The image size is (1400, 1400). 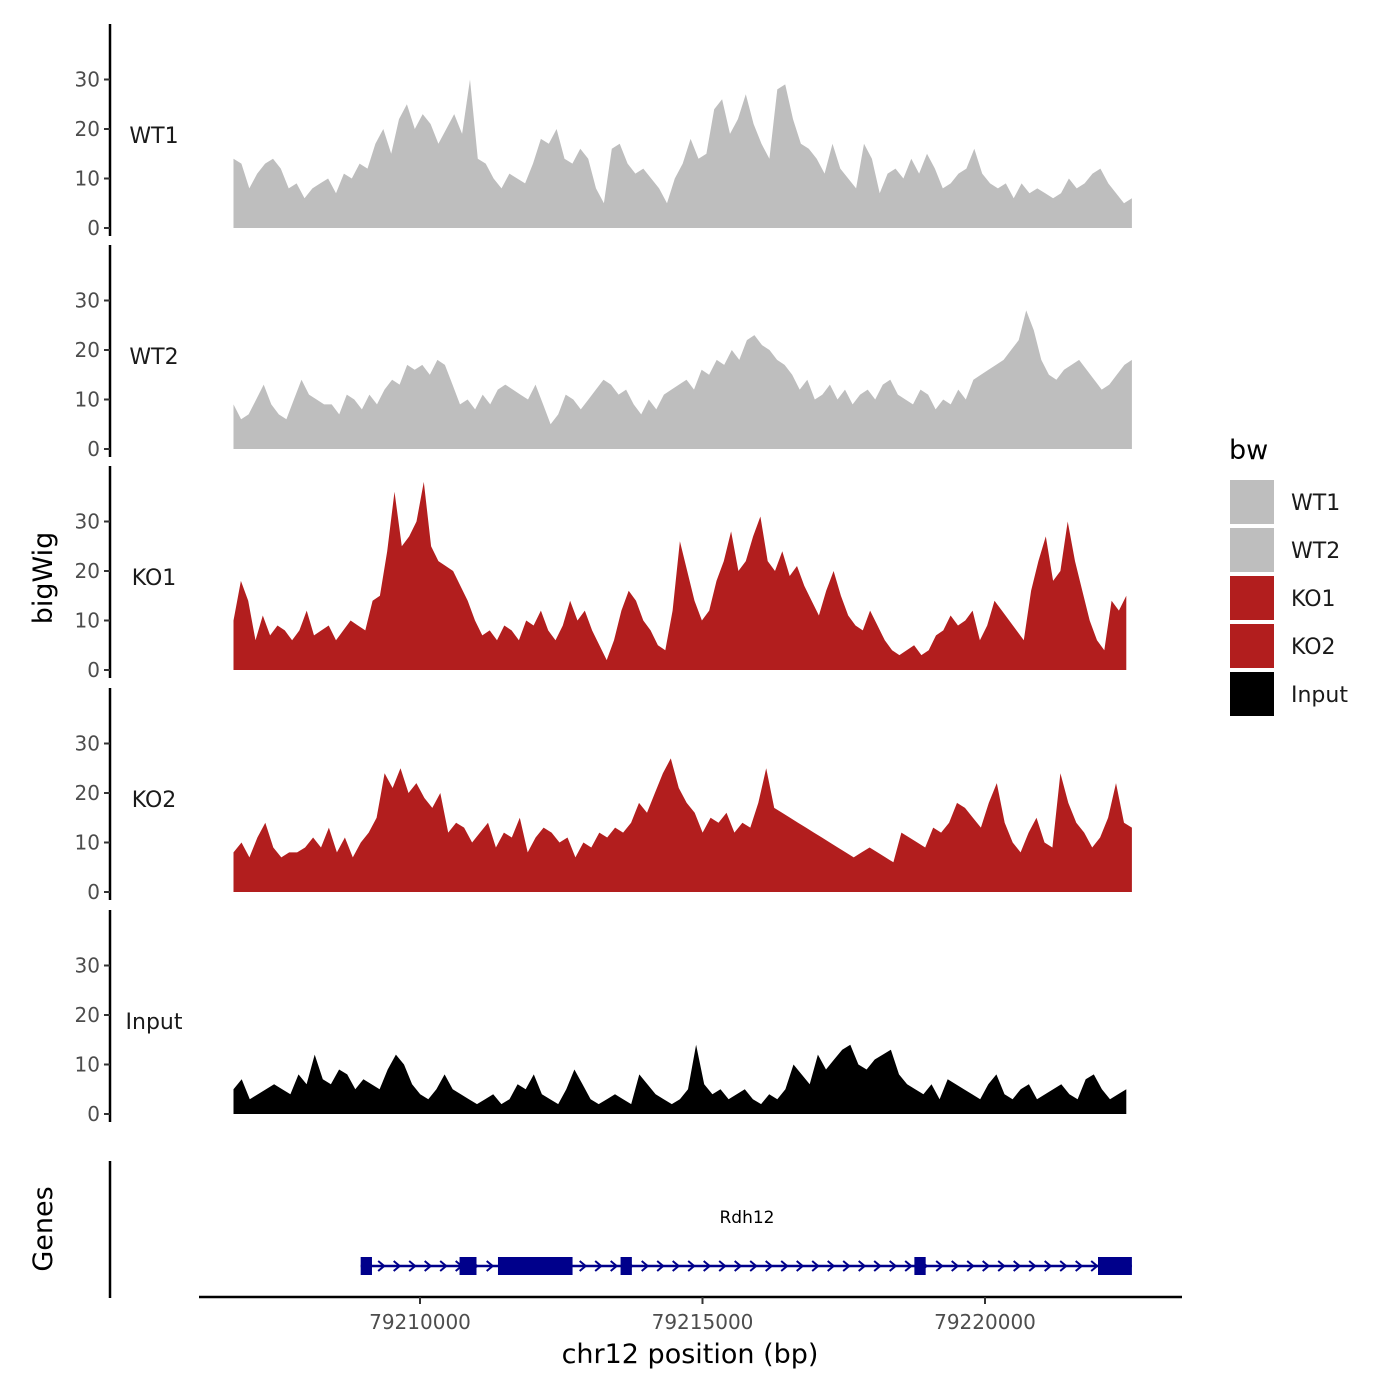 What do you see at coordinates (1313, 599) in the screenshot?
I see `legend-label: KO1` at bounding box center [1313, 599].